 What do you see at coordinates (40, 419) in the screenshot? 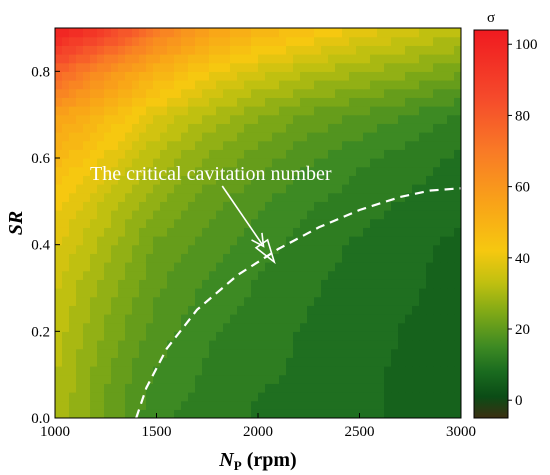
I see `y-tick-label: 0.0` at bounding box center [40, 419].